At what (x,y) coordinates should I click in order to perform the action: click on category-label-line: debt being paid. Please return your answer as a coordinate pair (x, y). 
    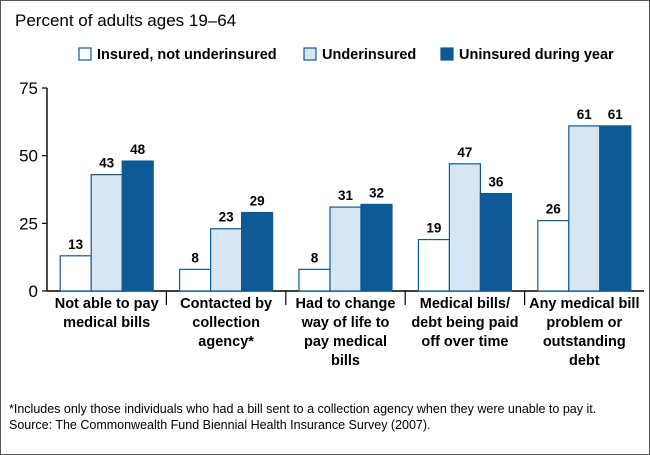
    Looking at the image, I should click on (464, 323).